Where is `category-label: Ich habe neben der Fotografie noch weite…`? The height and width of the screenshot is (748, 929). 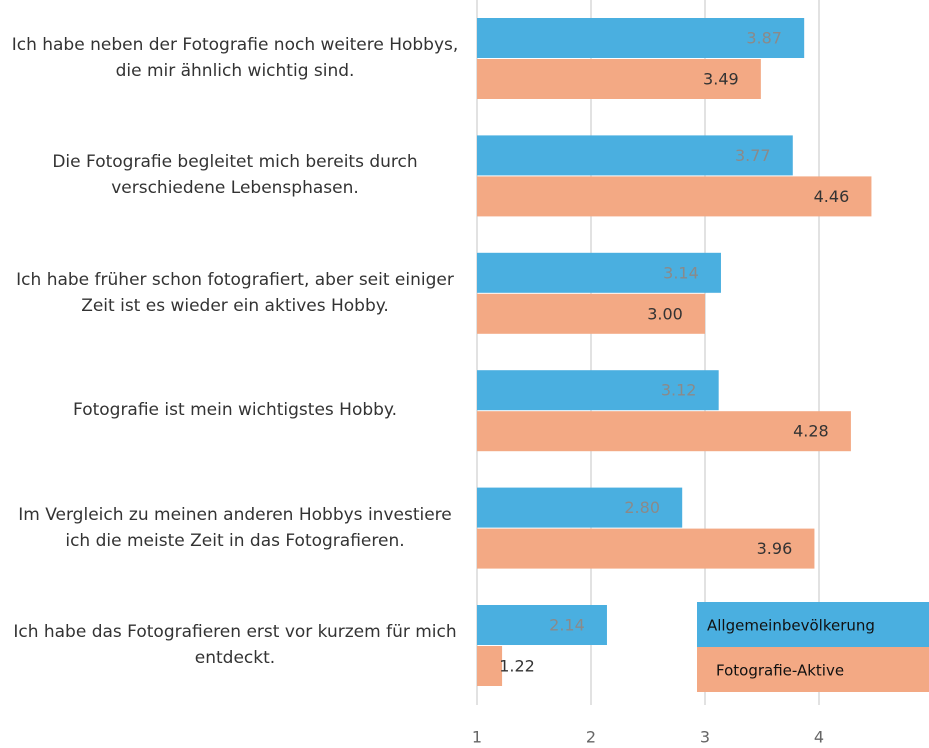
category-label: Ich habe neben der Fotografie noch weite… is located at coordinates (235, 58).